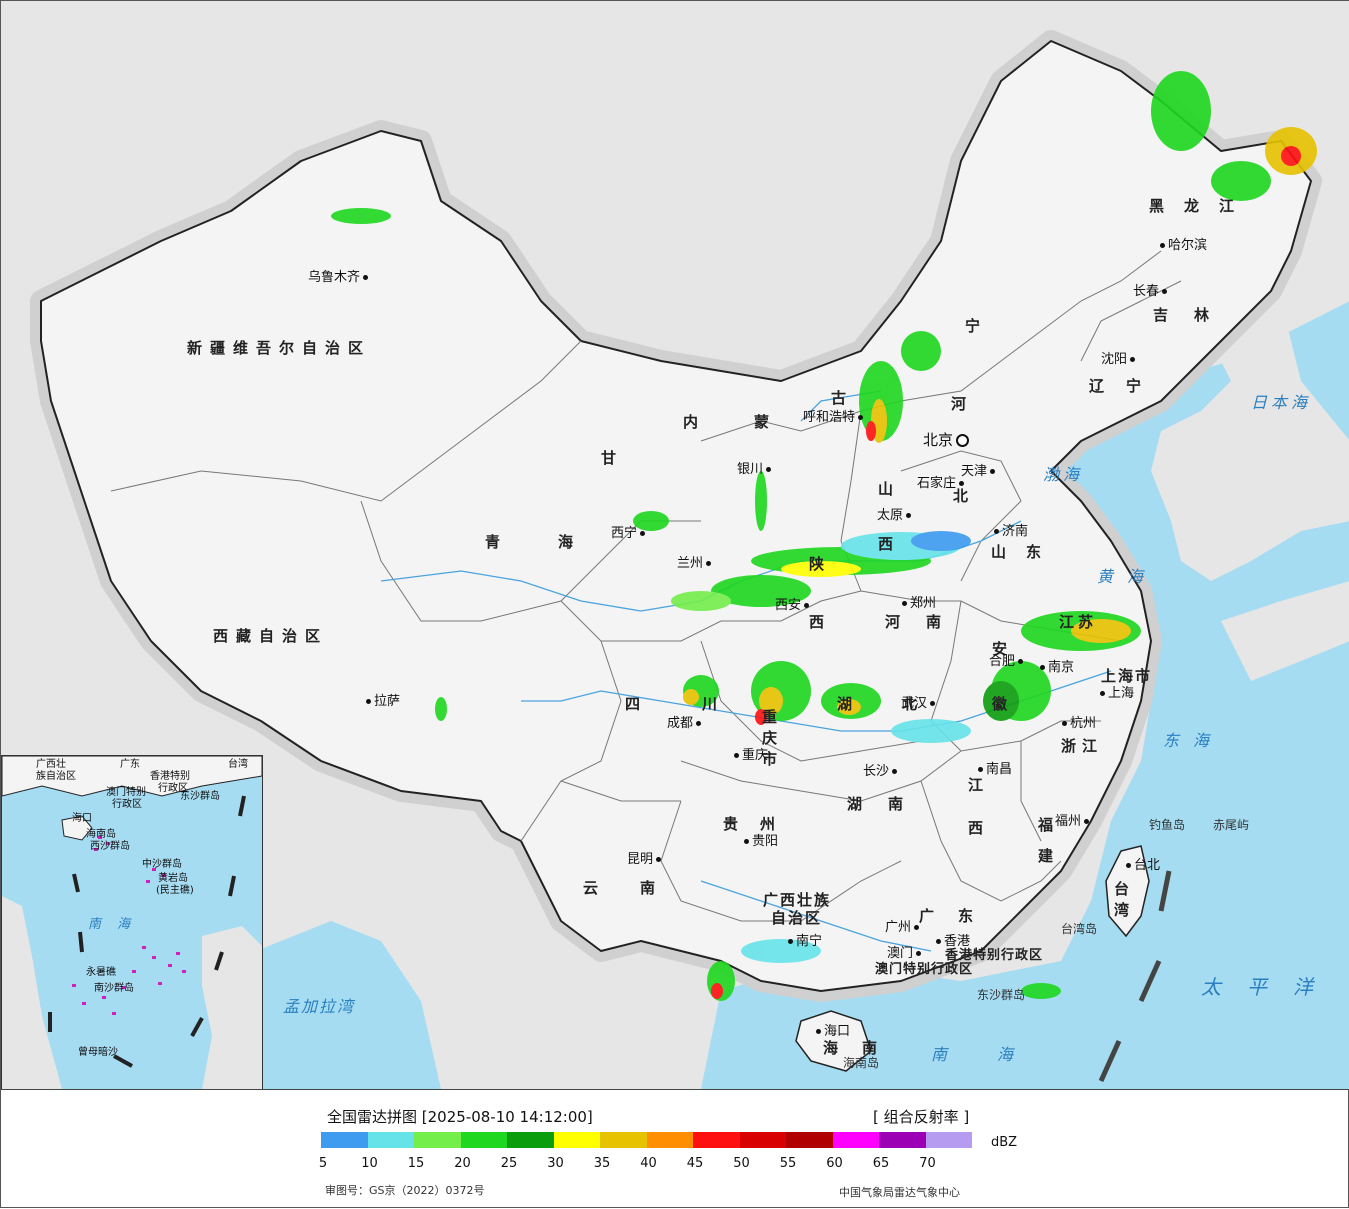 The image size is (1349, 1209). What do you see at coordinates (462, 1163) in the screenshot?
I see `color-bar-tick-label: 20` at bounding box center [462, 1163].